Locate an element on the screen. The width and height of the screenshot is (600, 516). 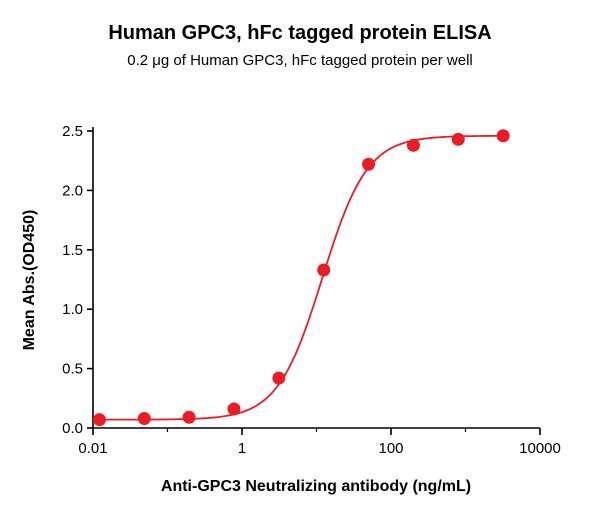
y-tick-label: 1.5 is located at coordinates (72, 250).